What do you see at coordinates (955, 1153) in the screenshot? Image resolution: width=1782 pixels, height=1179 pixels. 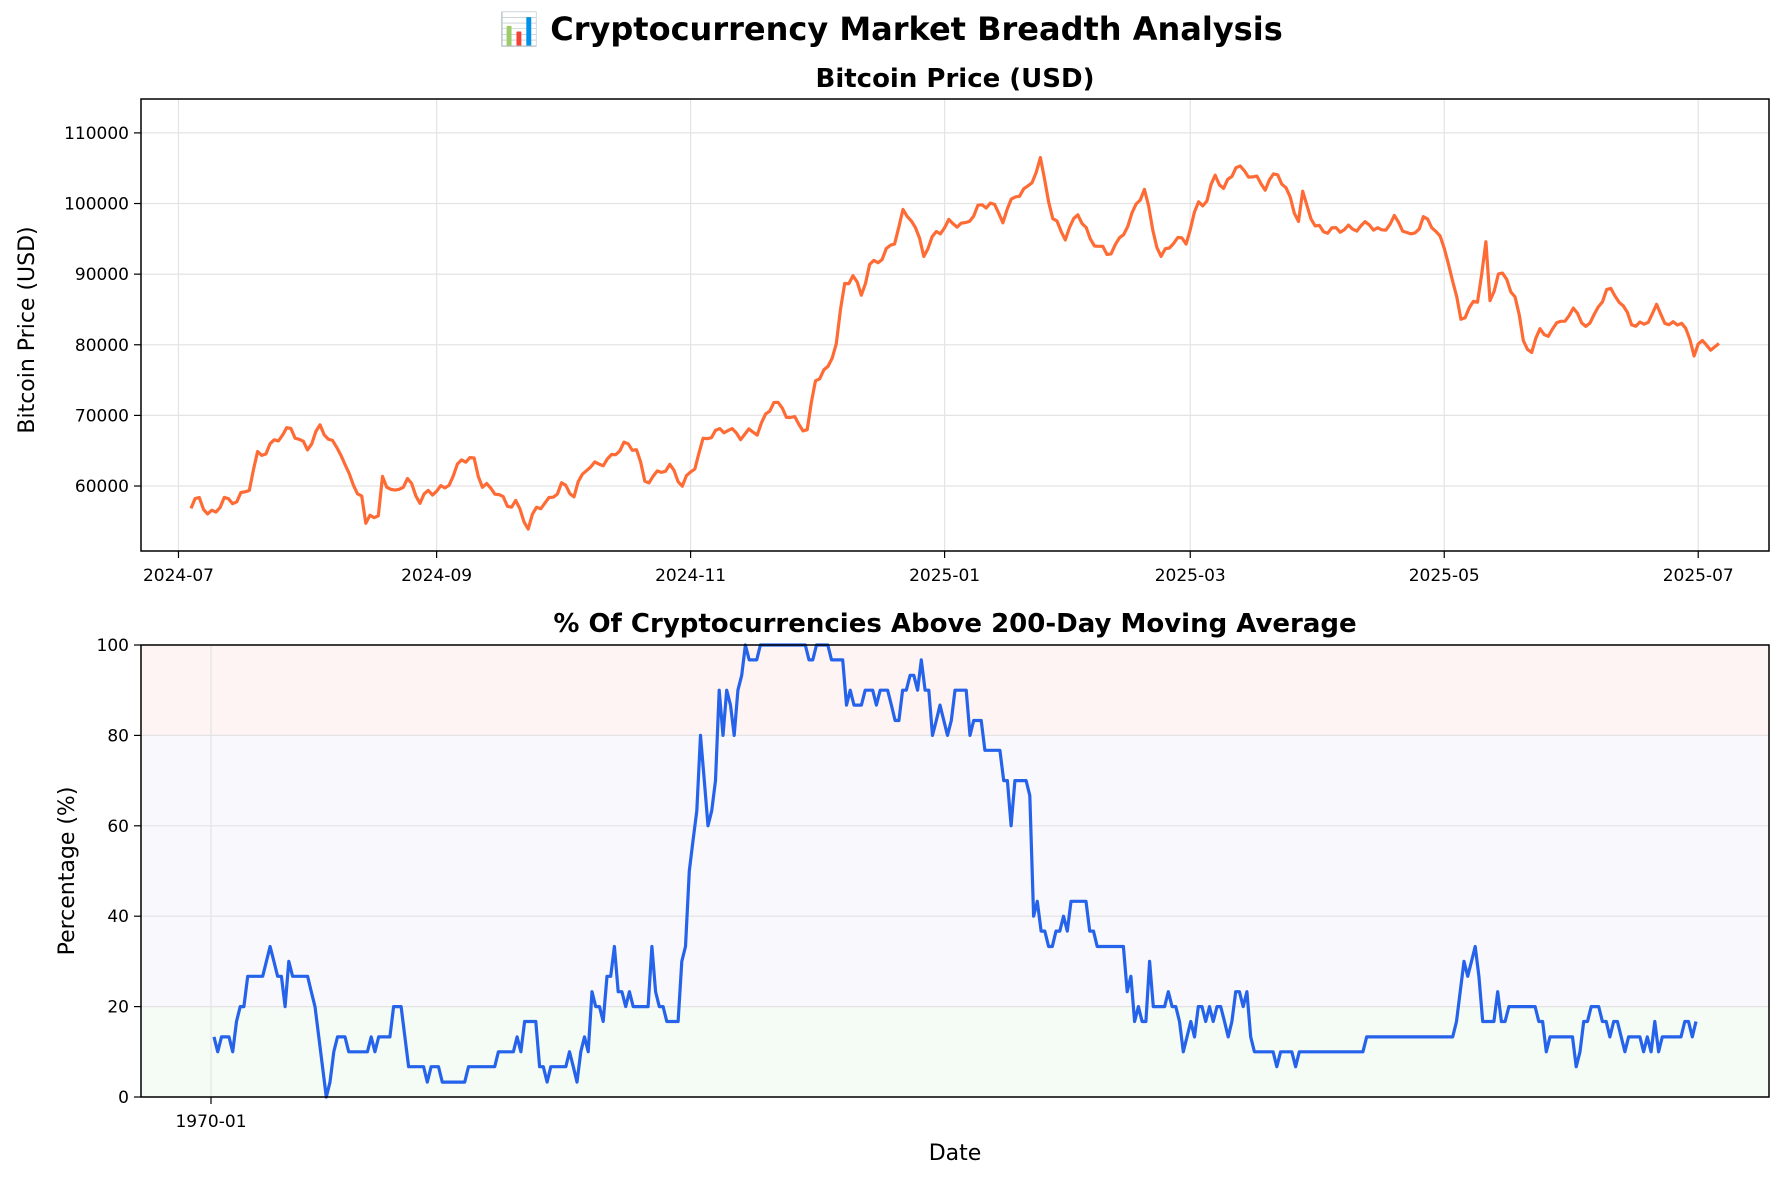 I see `chart2-xlabel: Date` at bounding box center [955, 1153].